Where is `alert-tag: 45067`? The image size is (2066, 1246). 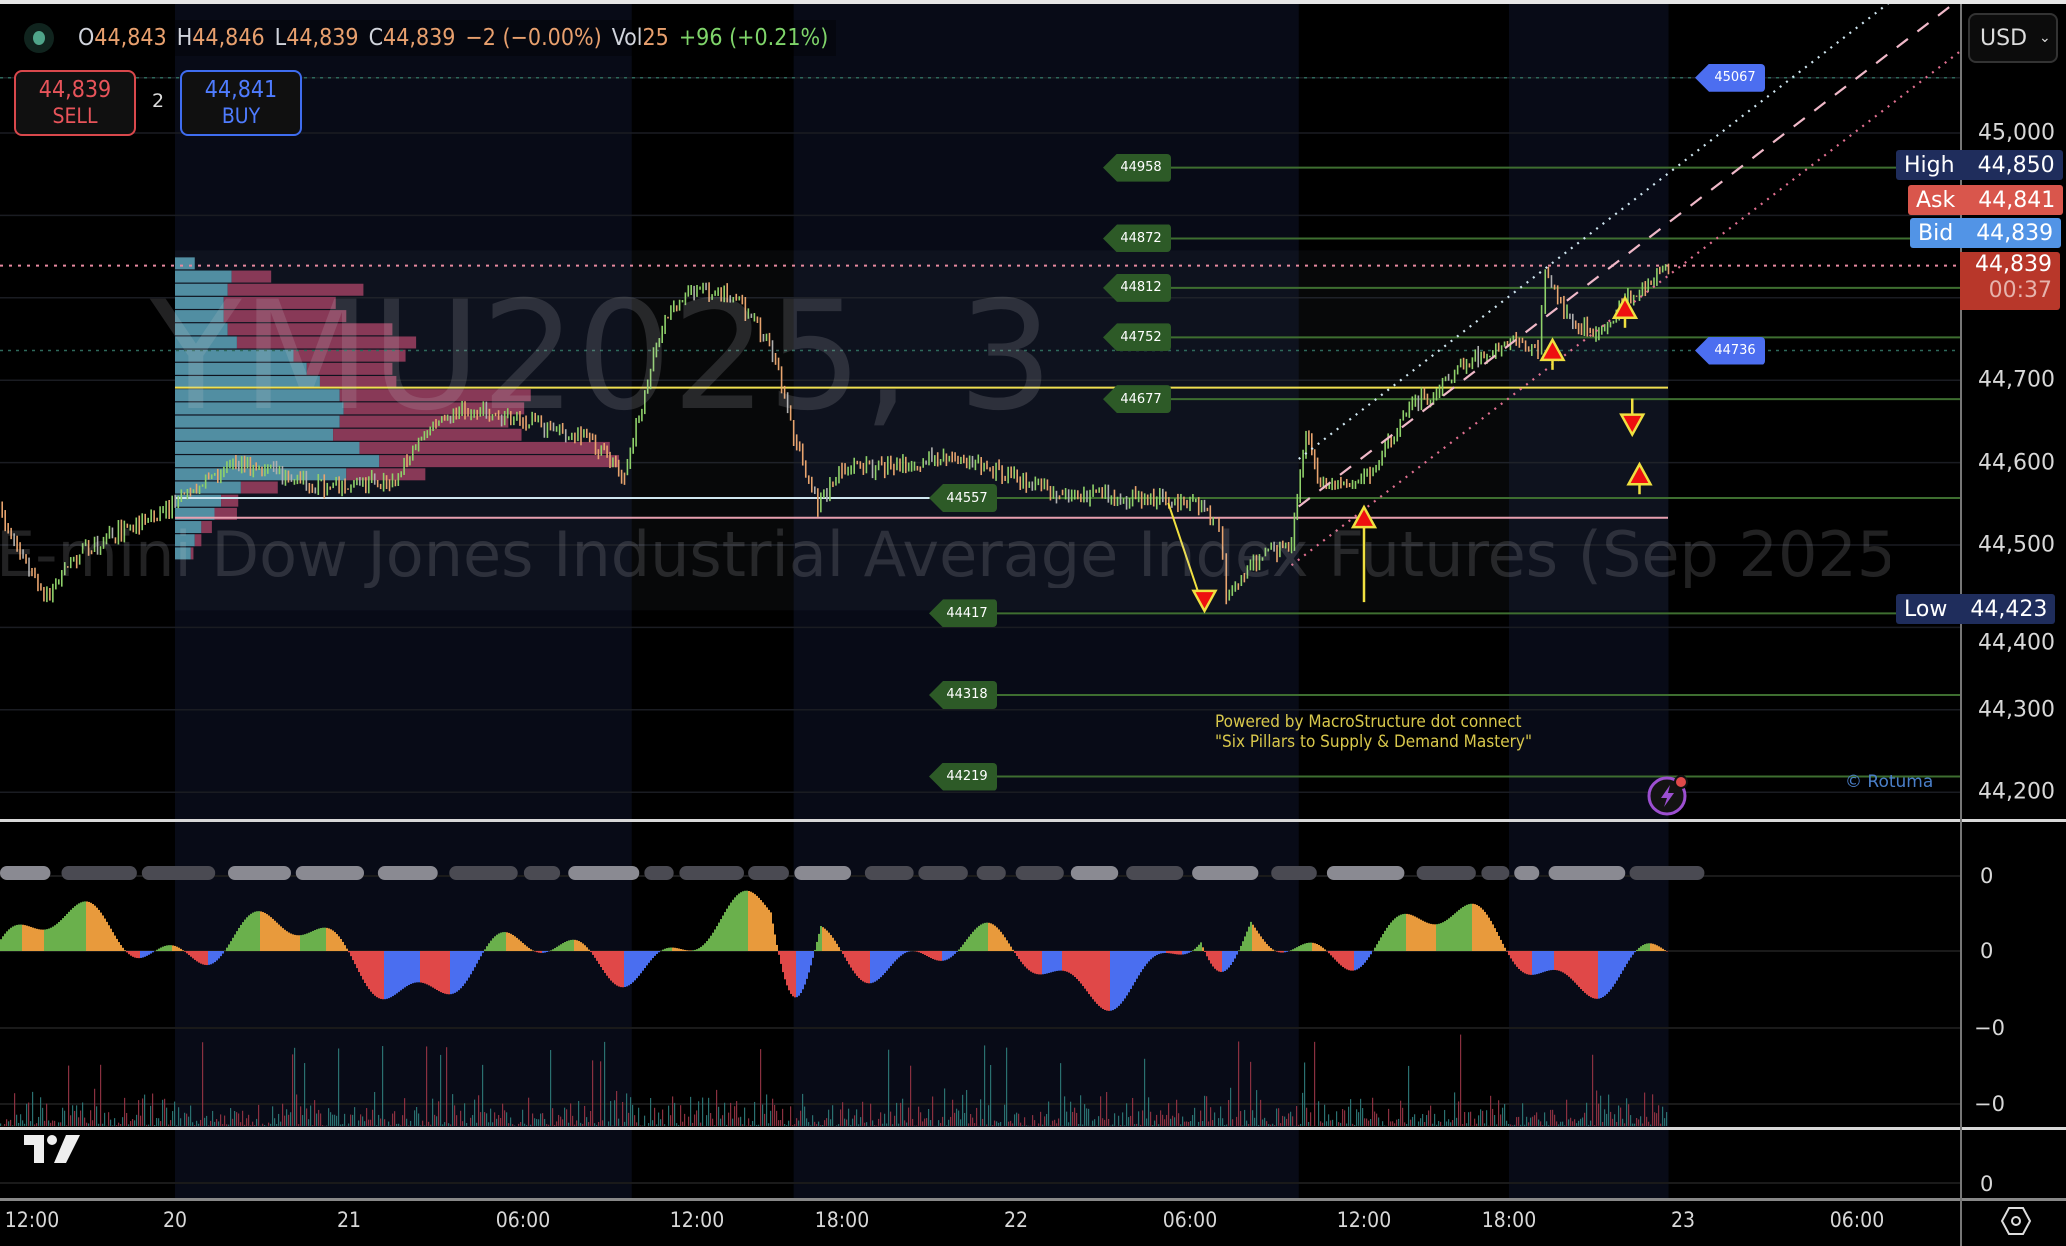
alert-tag: 45067 is located at coordinates (1730, 77).